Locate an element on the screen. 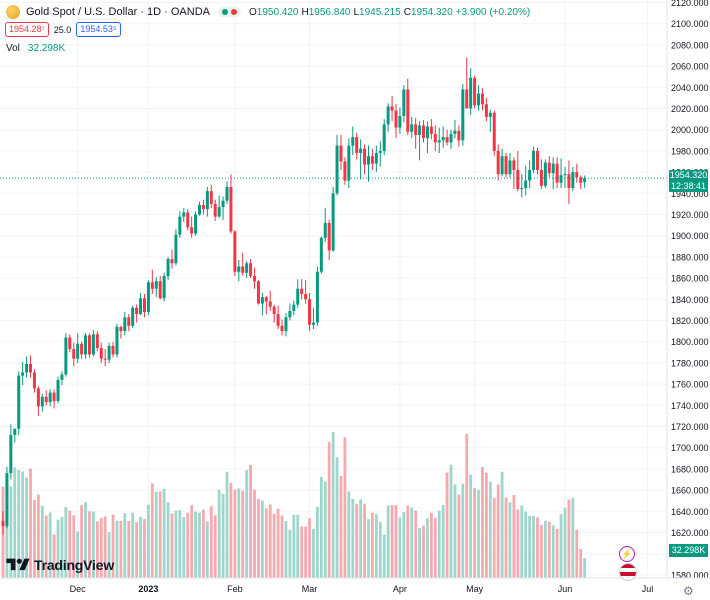 The image size is (710, 600). price-tick-label: 1640.000 is located at coordinates (690, 512).